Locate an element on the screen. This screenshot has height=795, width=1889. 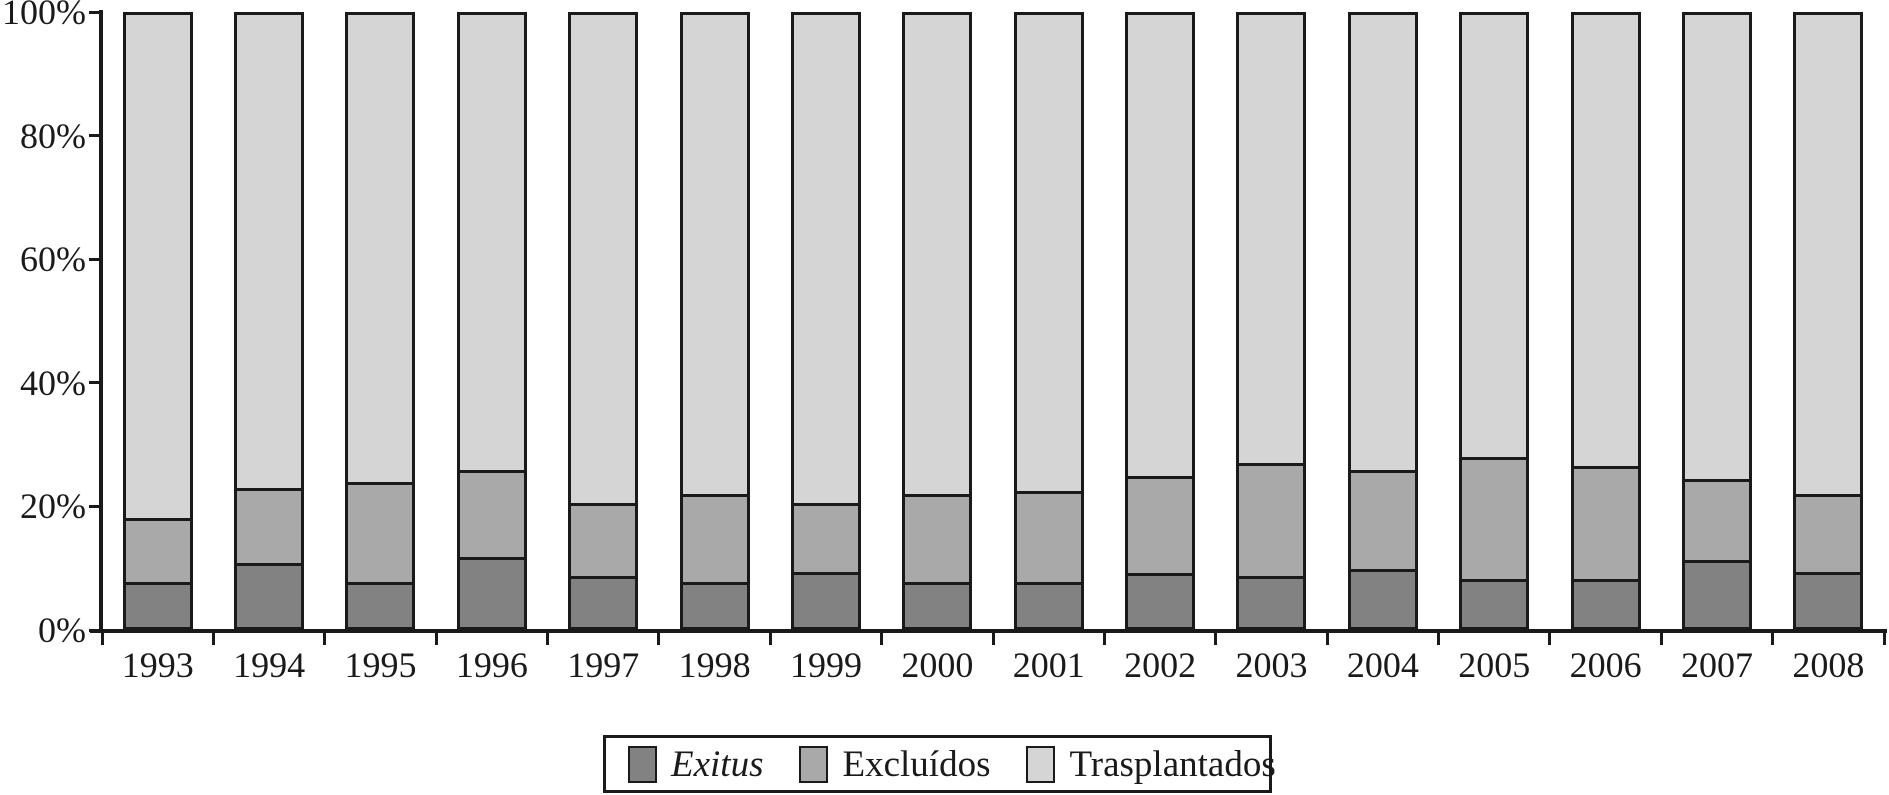
bar-group-2008 is located at coordinates (1828, 321).